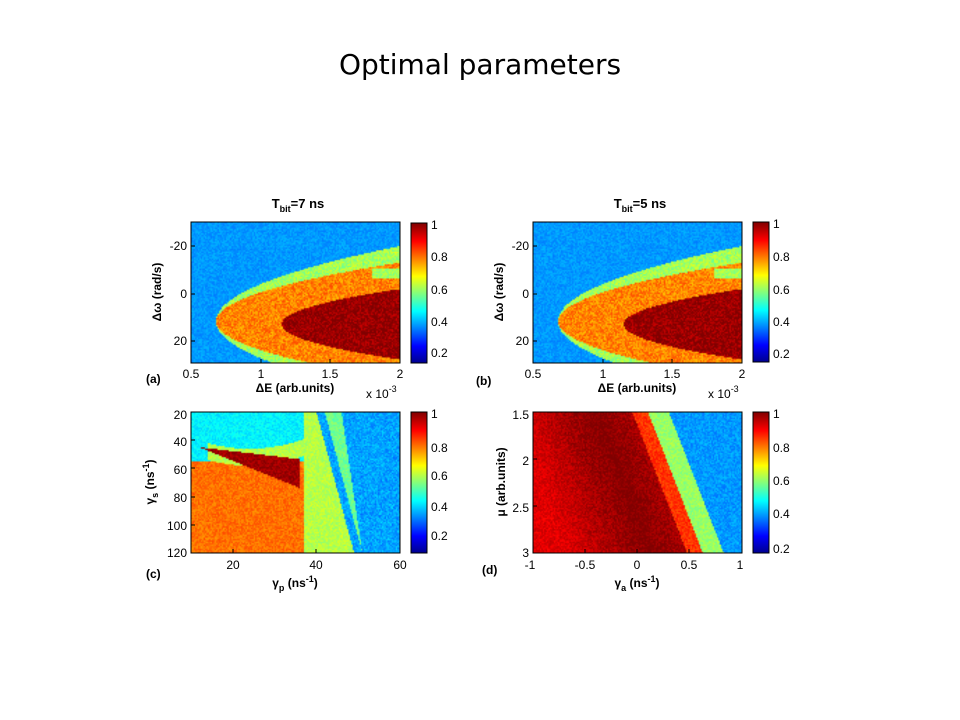 The height and width of the screenshot is (720, 960). I want to click on y-axis-label-d: μ (arb.units), so click(501, 481).